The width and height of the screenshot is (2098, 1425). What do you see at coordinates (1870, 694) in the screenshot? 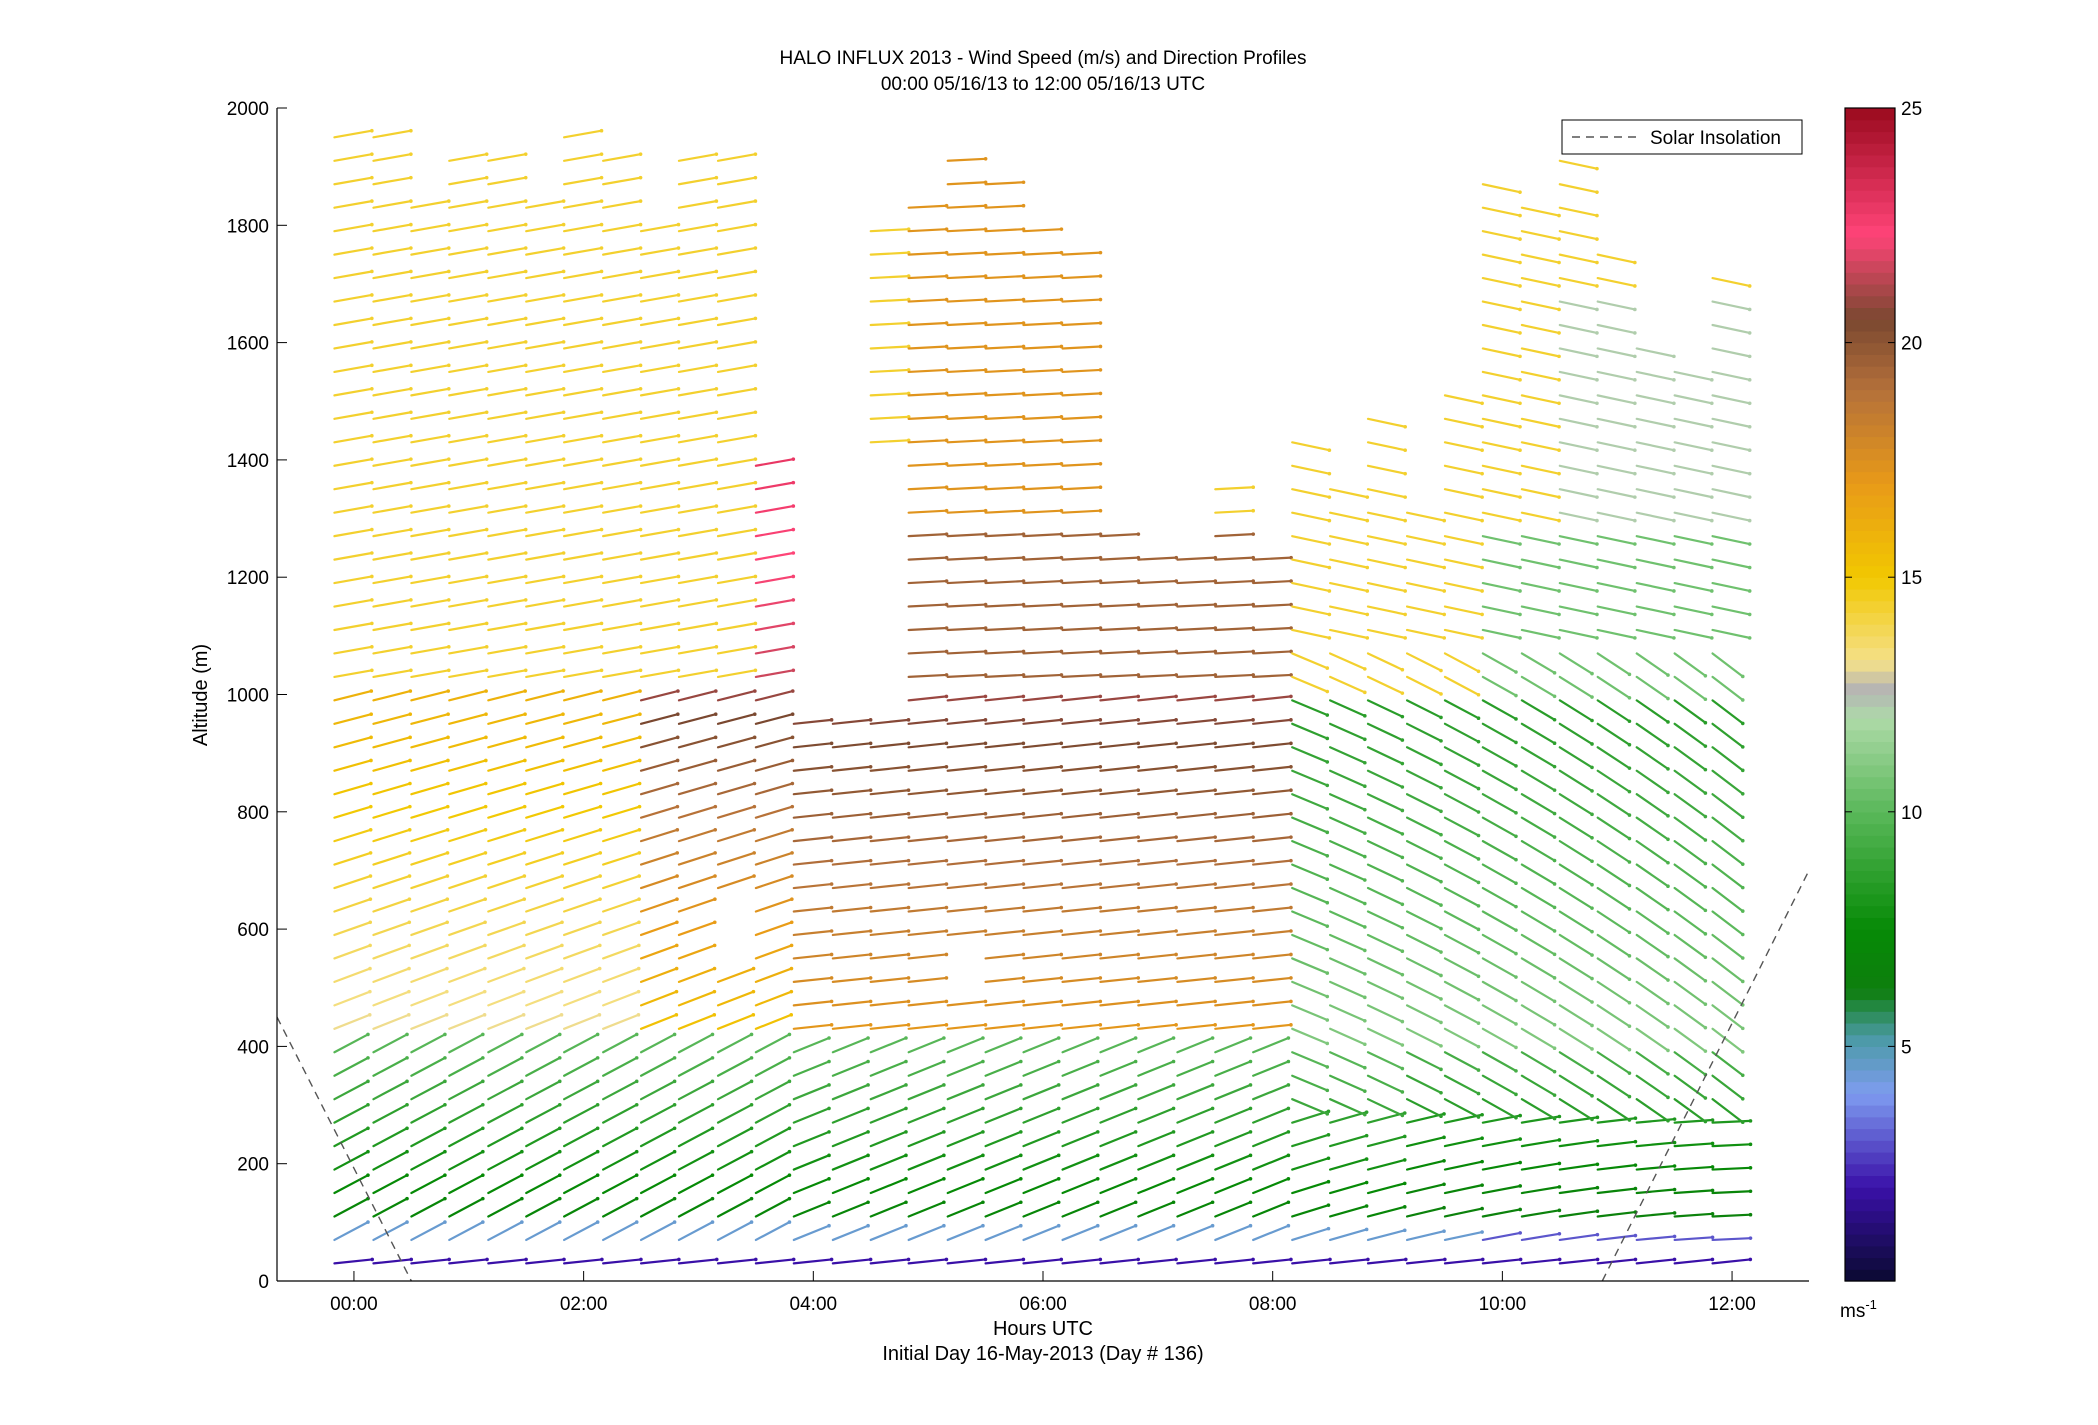
I see `colorbar-frame` at bounding box center [1870, 694].